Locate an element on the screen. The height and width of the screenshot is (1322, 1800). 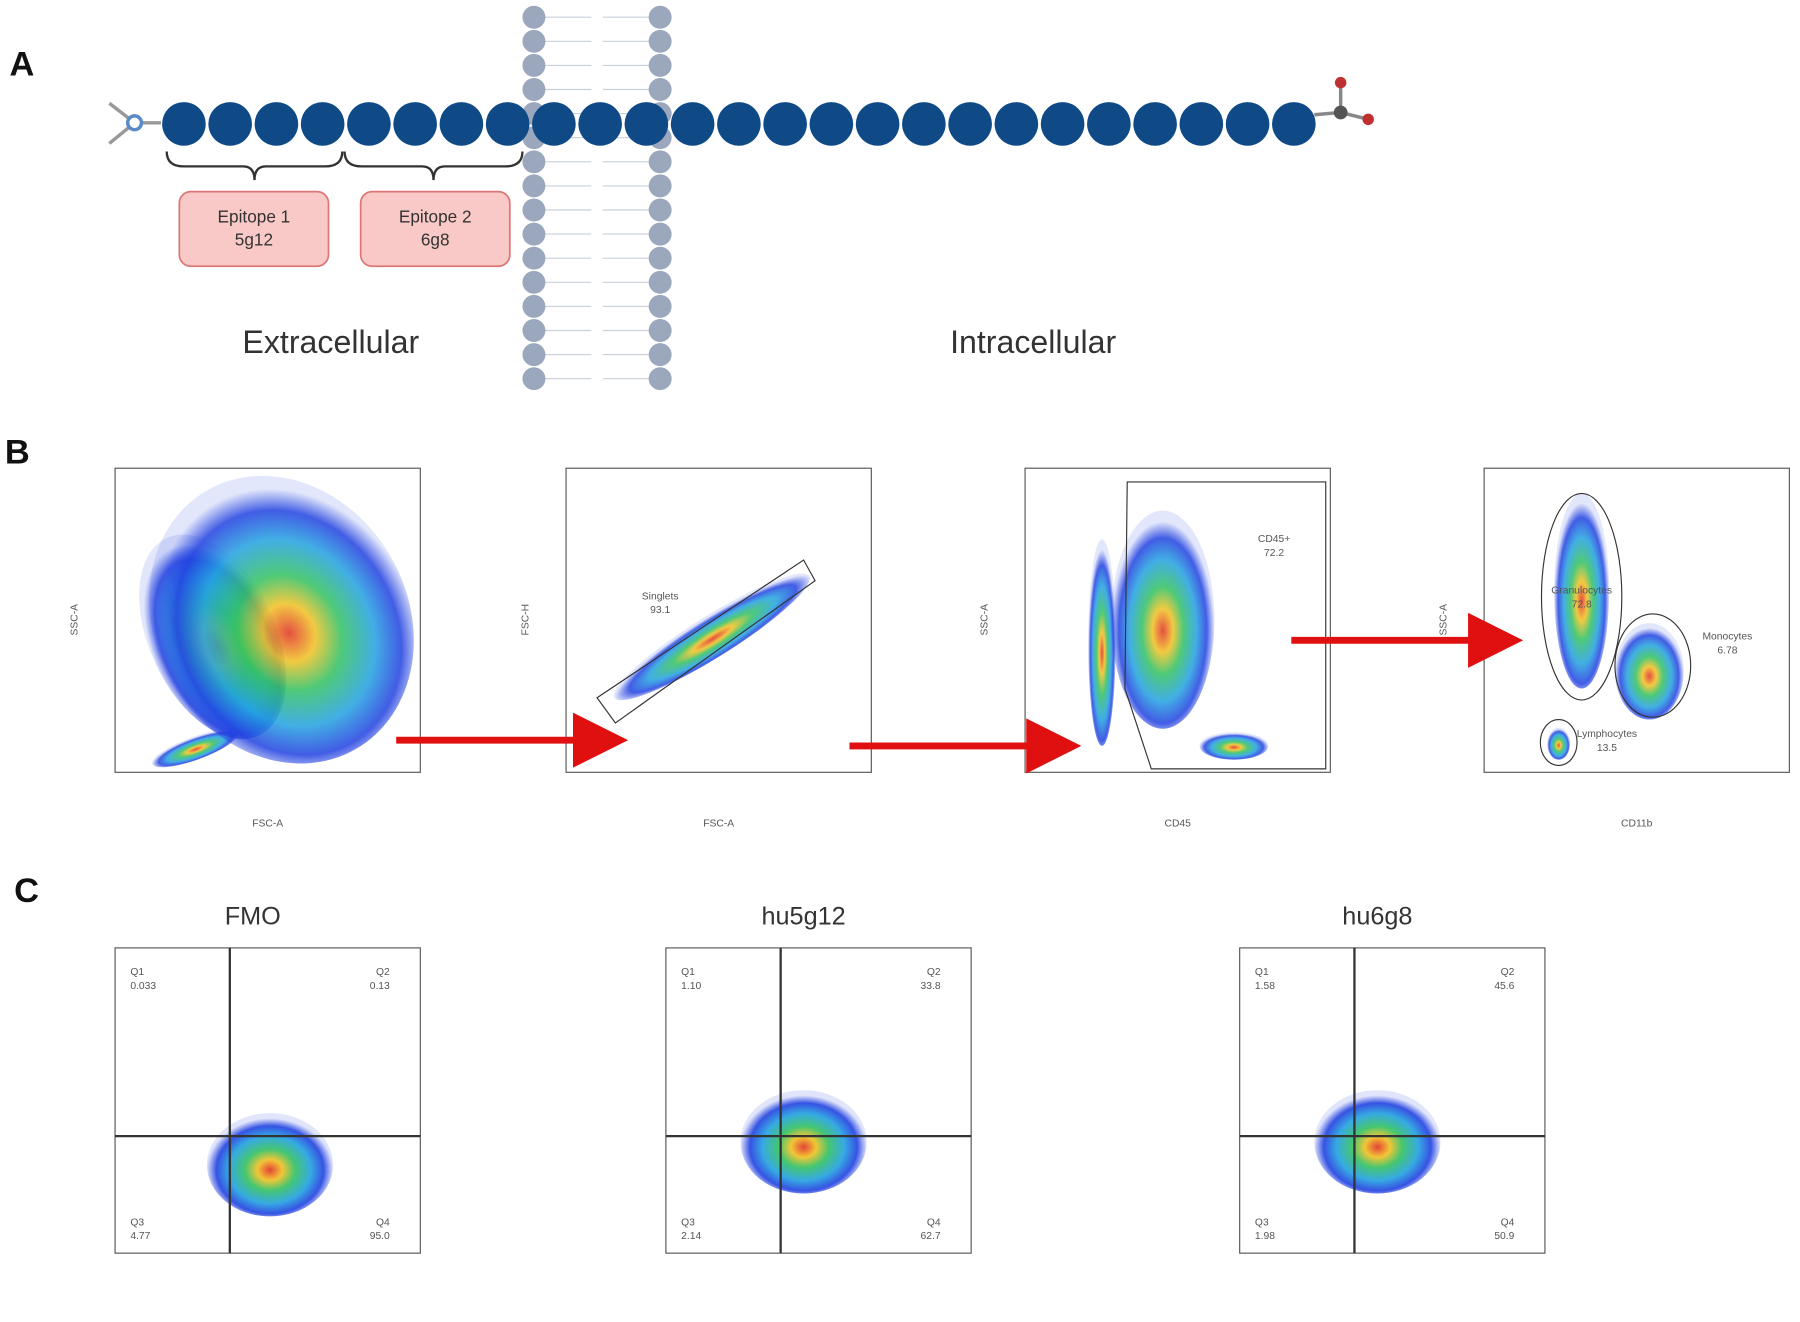
quadrant-value: 4.77 is located at coordinates (140, 1236).